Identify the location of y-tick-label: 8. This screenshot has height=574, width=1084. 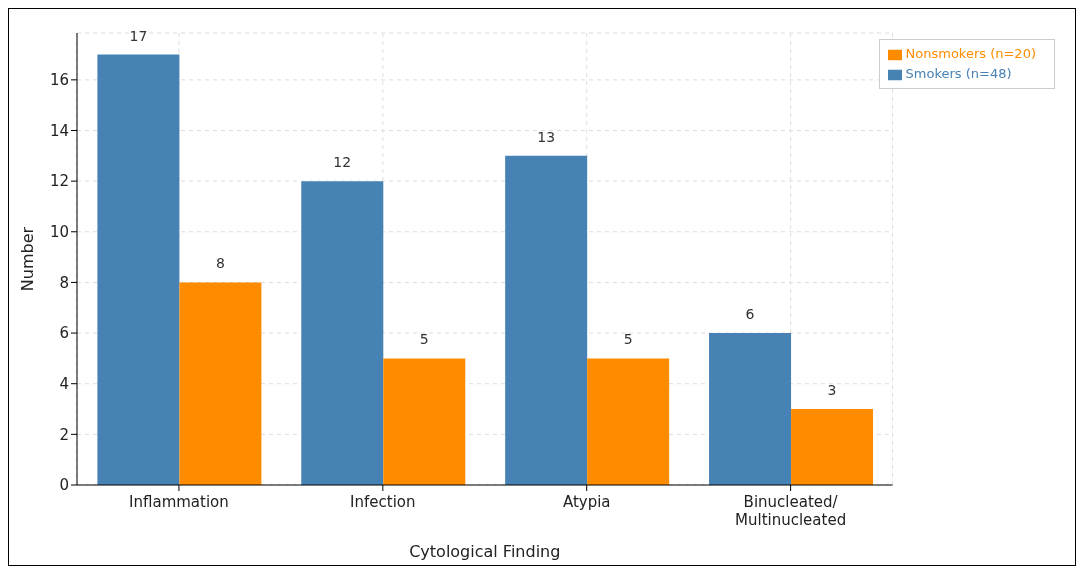
(64, 282).